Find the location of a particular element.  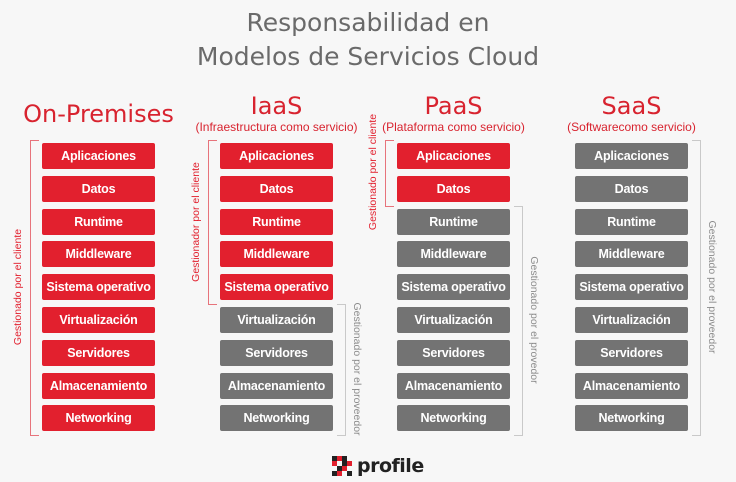

column-subtitle: (Softwarecomo servicio) is located at coordinates (631, 127).